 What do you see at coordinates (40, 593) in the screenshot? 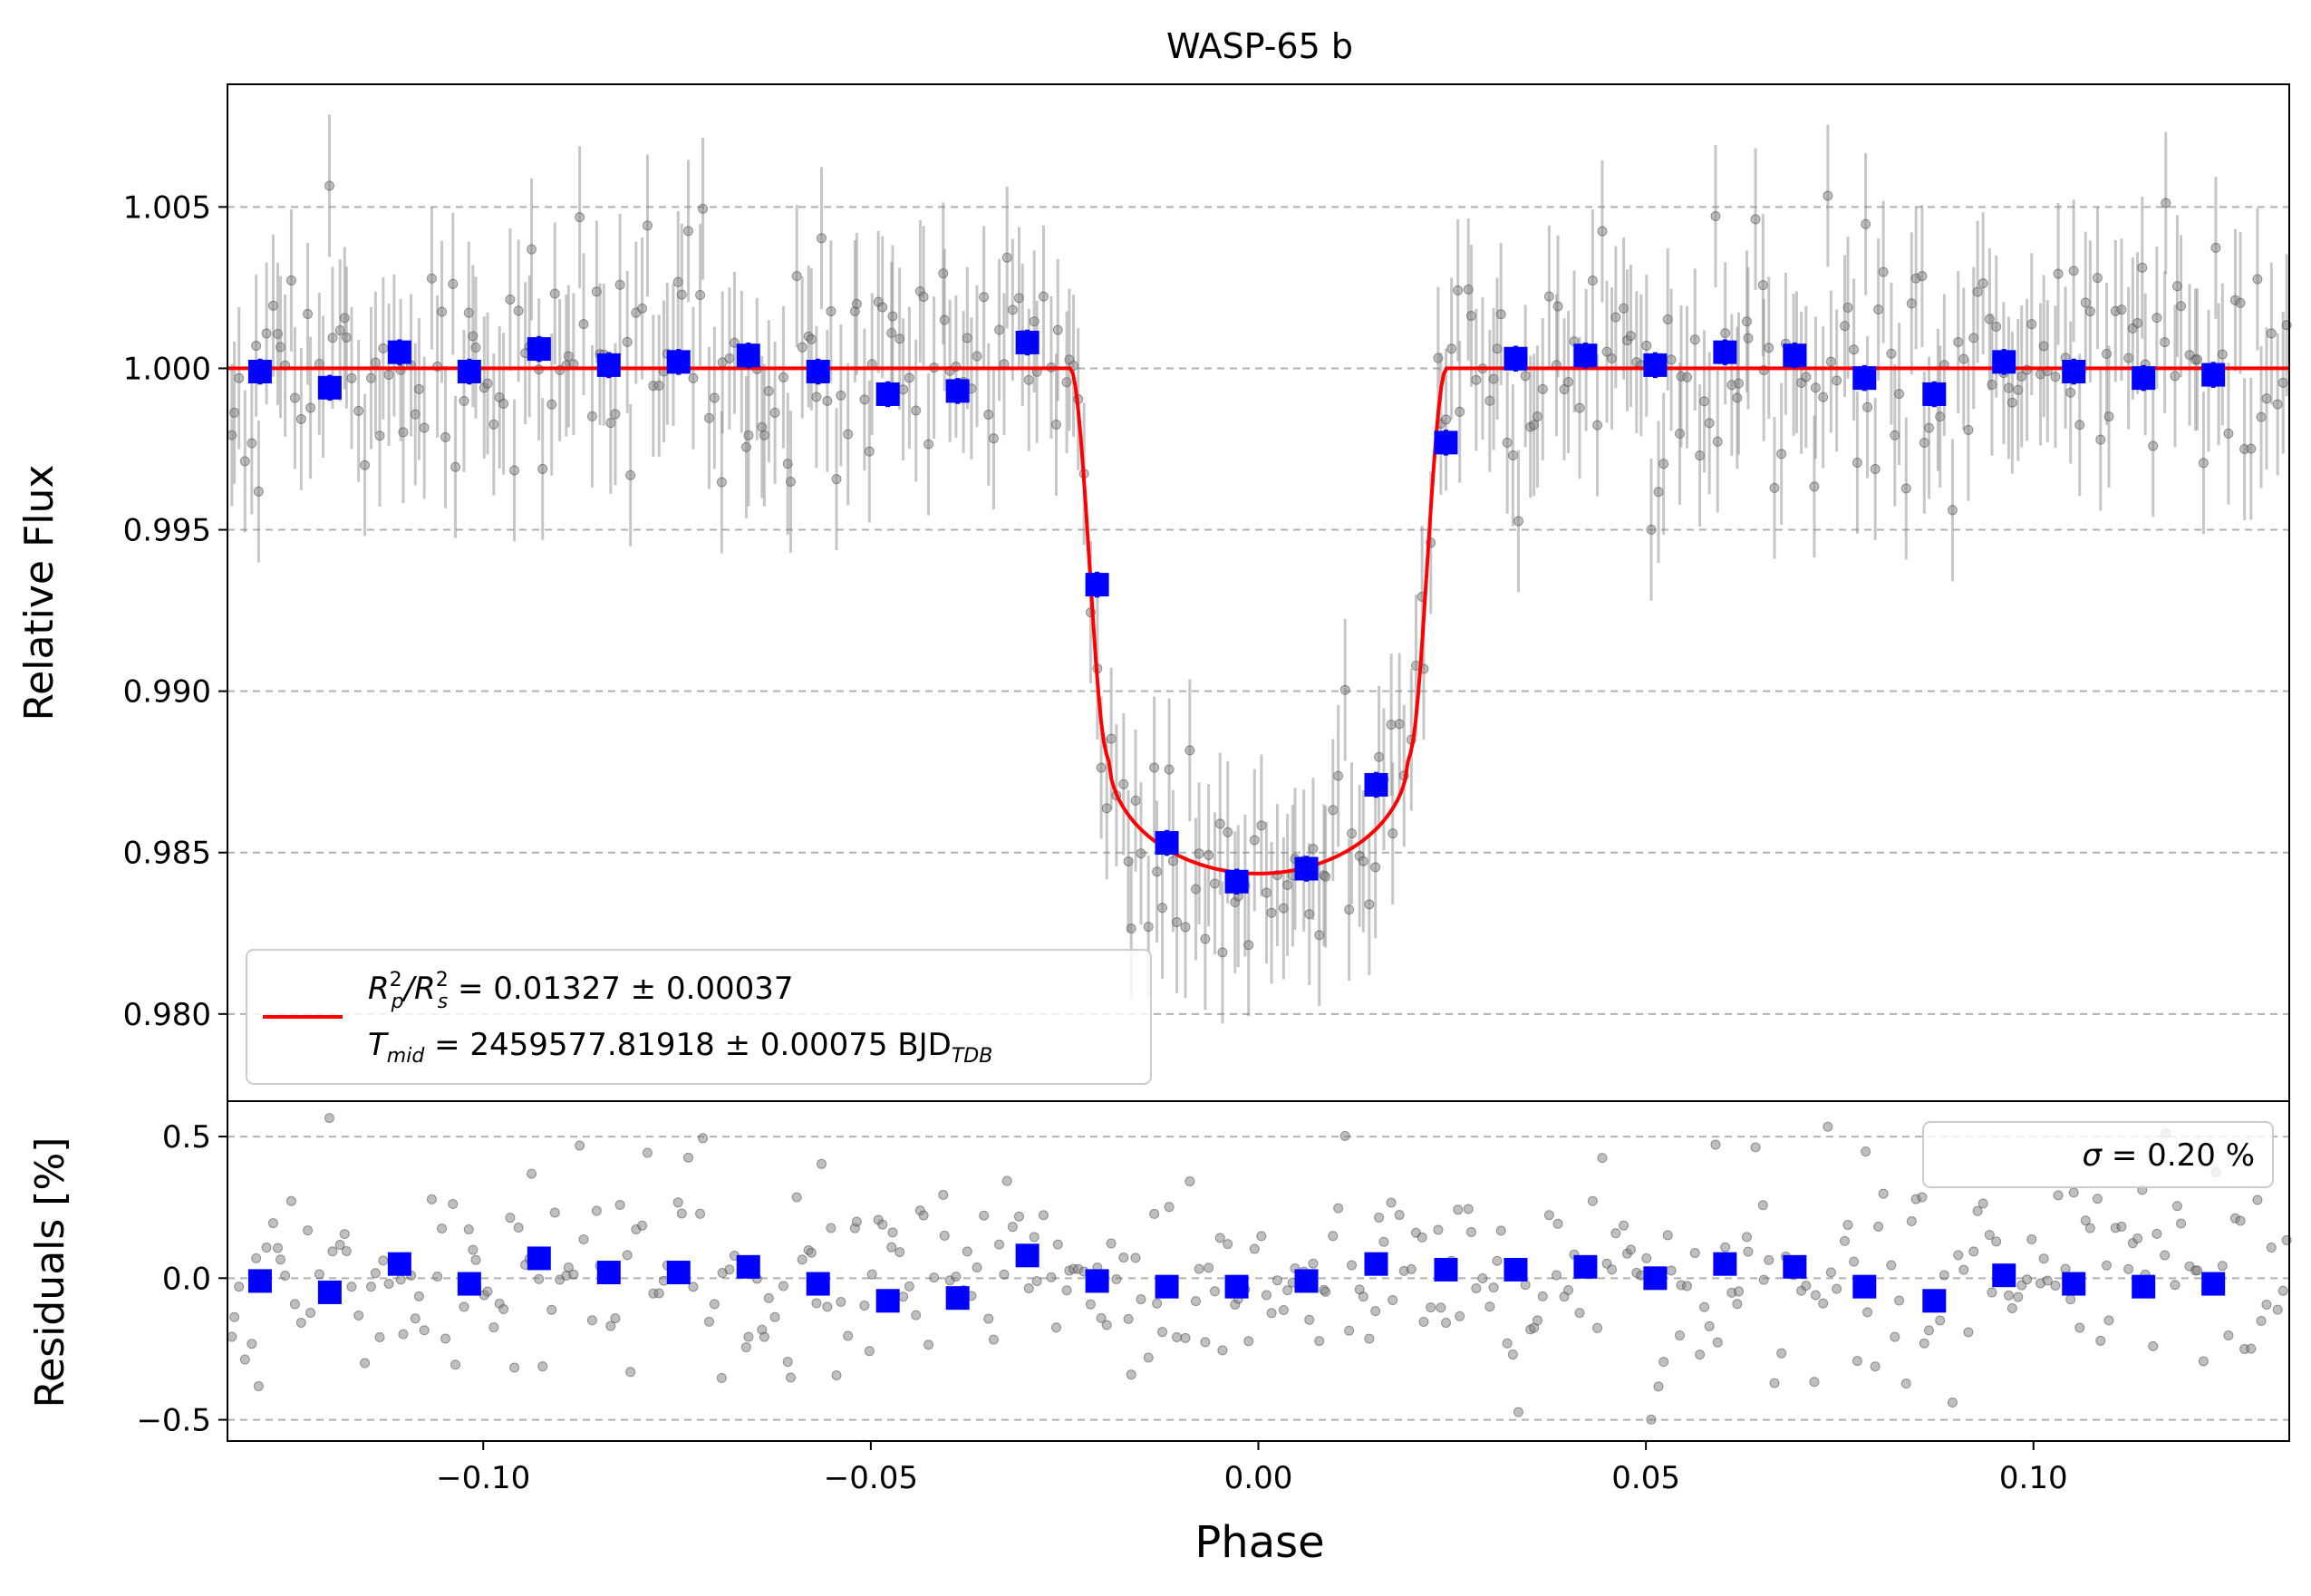
I see `top-y-axis-label: Relative Flux` at bounding box center [40, 593].